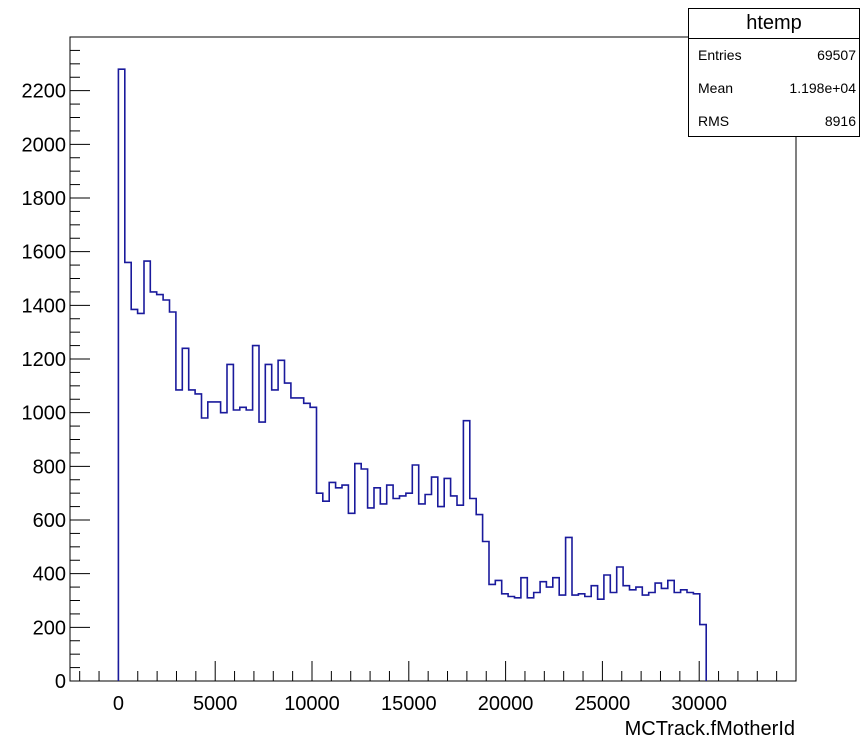 This screenshot has width=862, height=745. I want to click on x-tick-label: 0, so click(118, 704).